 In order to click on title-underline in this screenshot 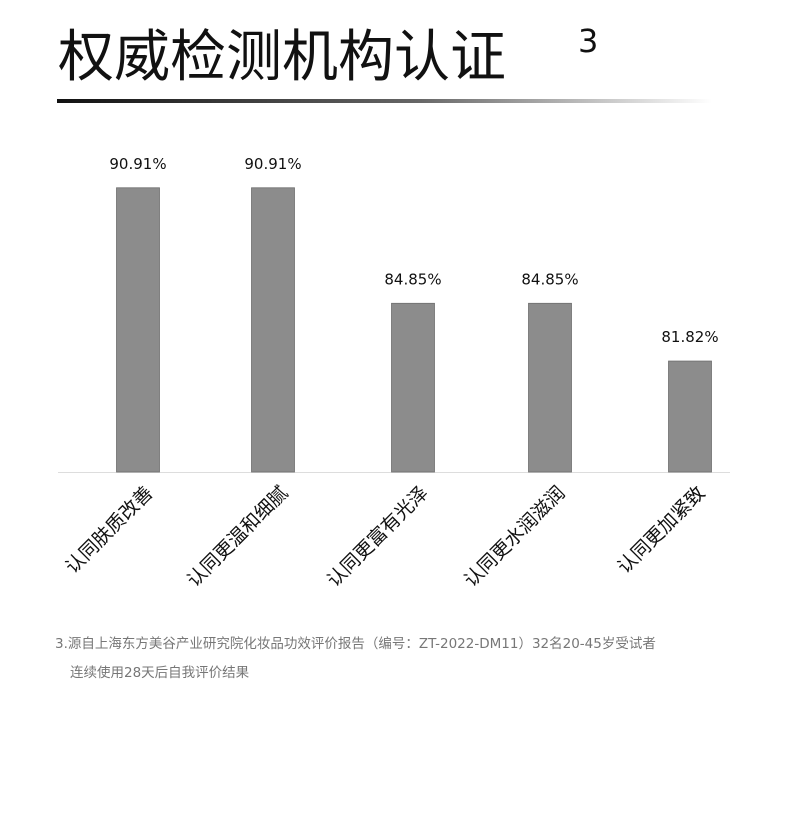, I will do `click(384, 101)`.